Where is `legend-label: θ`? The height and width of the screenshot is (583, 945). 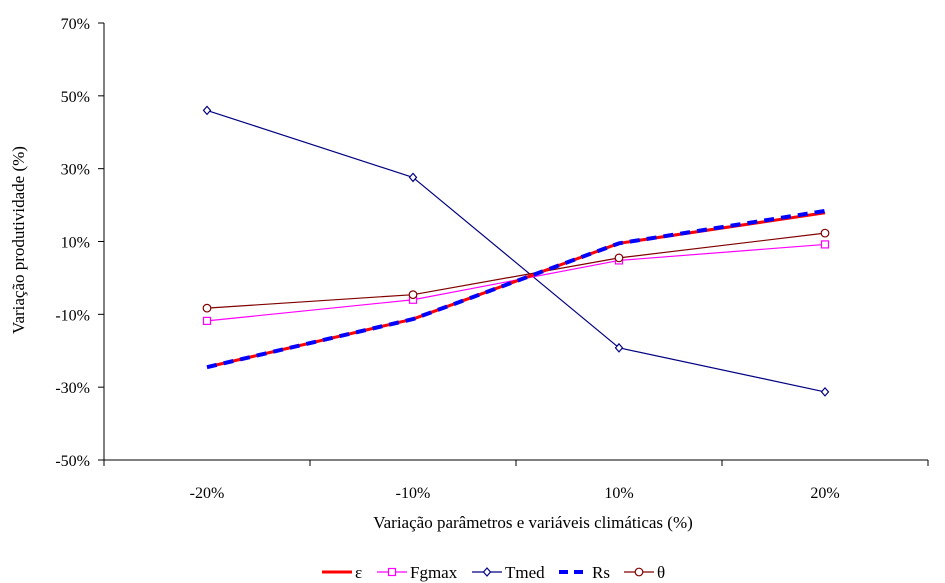
legend-label: θ is located at coordinates (661, 572).